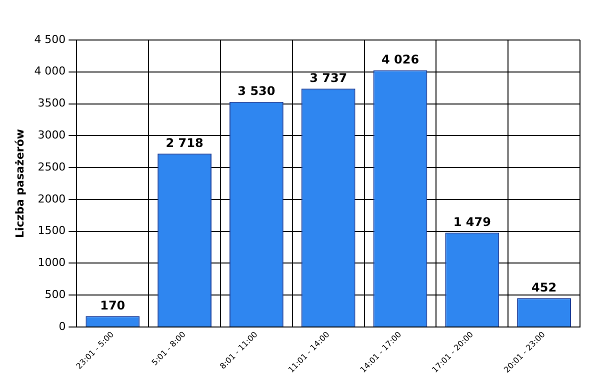 This screenshot has height=383, width=608. What do you see at coordinates (544, 287) in the screenshot?
I see `data-label: 452` at bounding box center [544, 287].